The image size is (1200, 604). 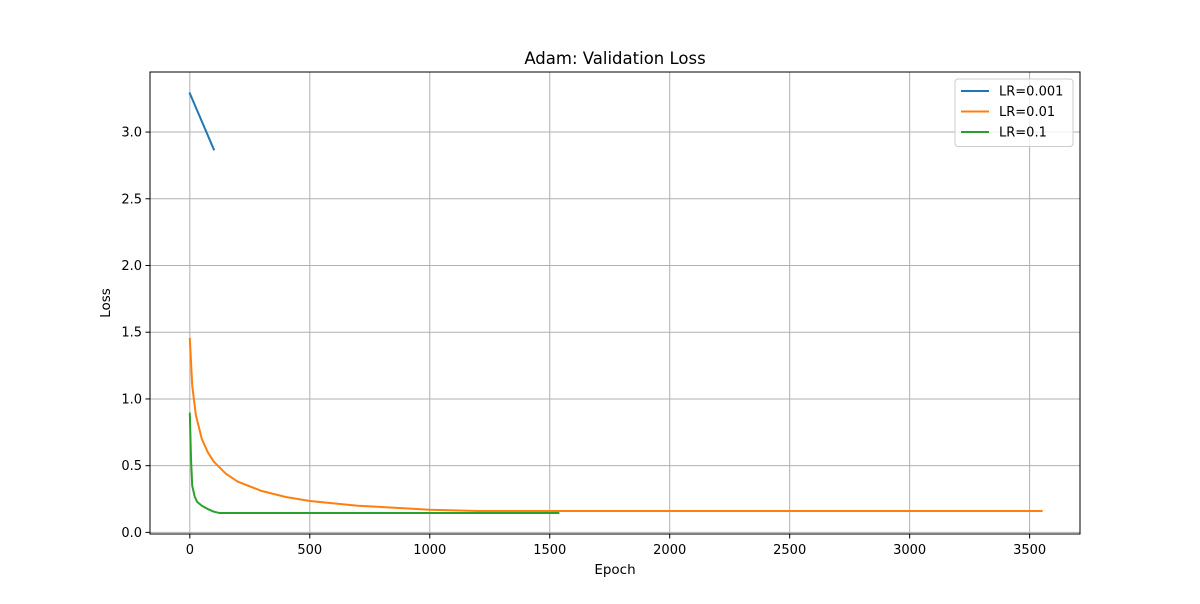 I want to click on legend: LR=0.001 LR=0.01 LR=0.1, so click(x=1014, y=112).